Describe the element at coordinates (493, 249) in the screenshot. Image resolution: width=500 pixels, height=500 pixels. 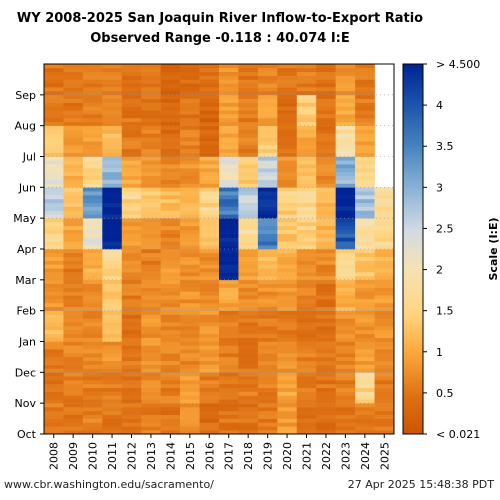
I see `colorbar-label: Scale (I:E)` at that location.